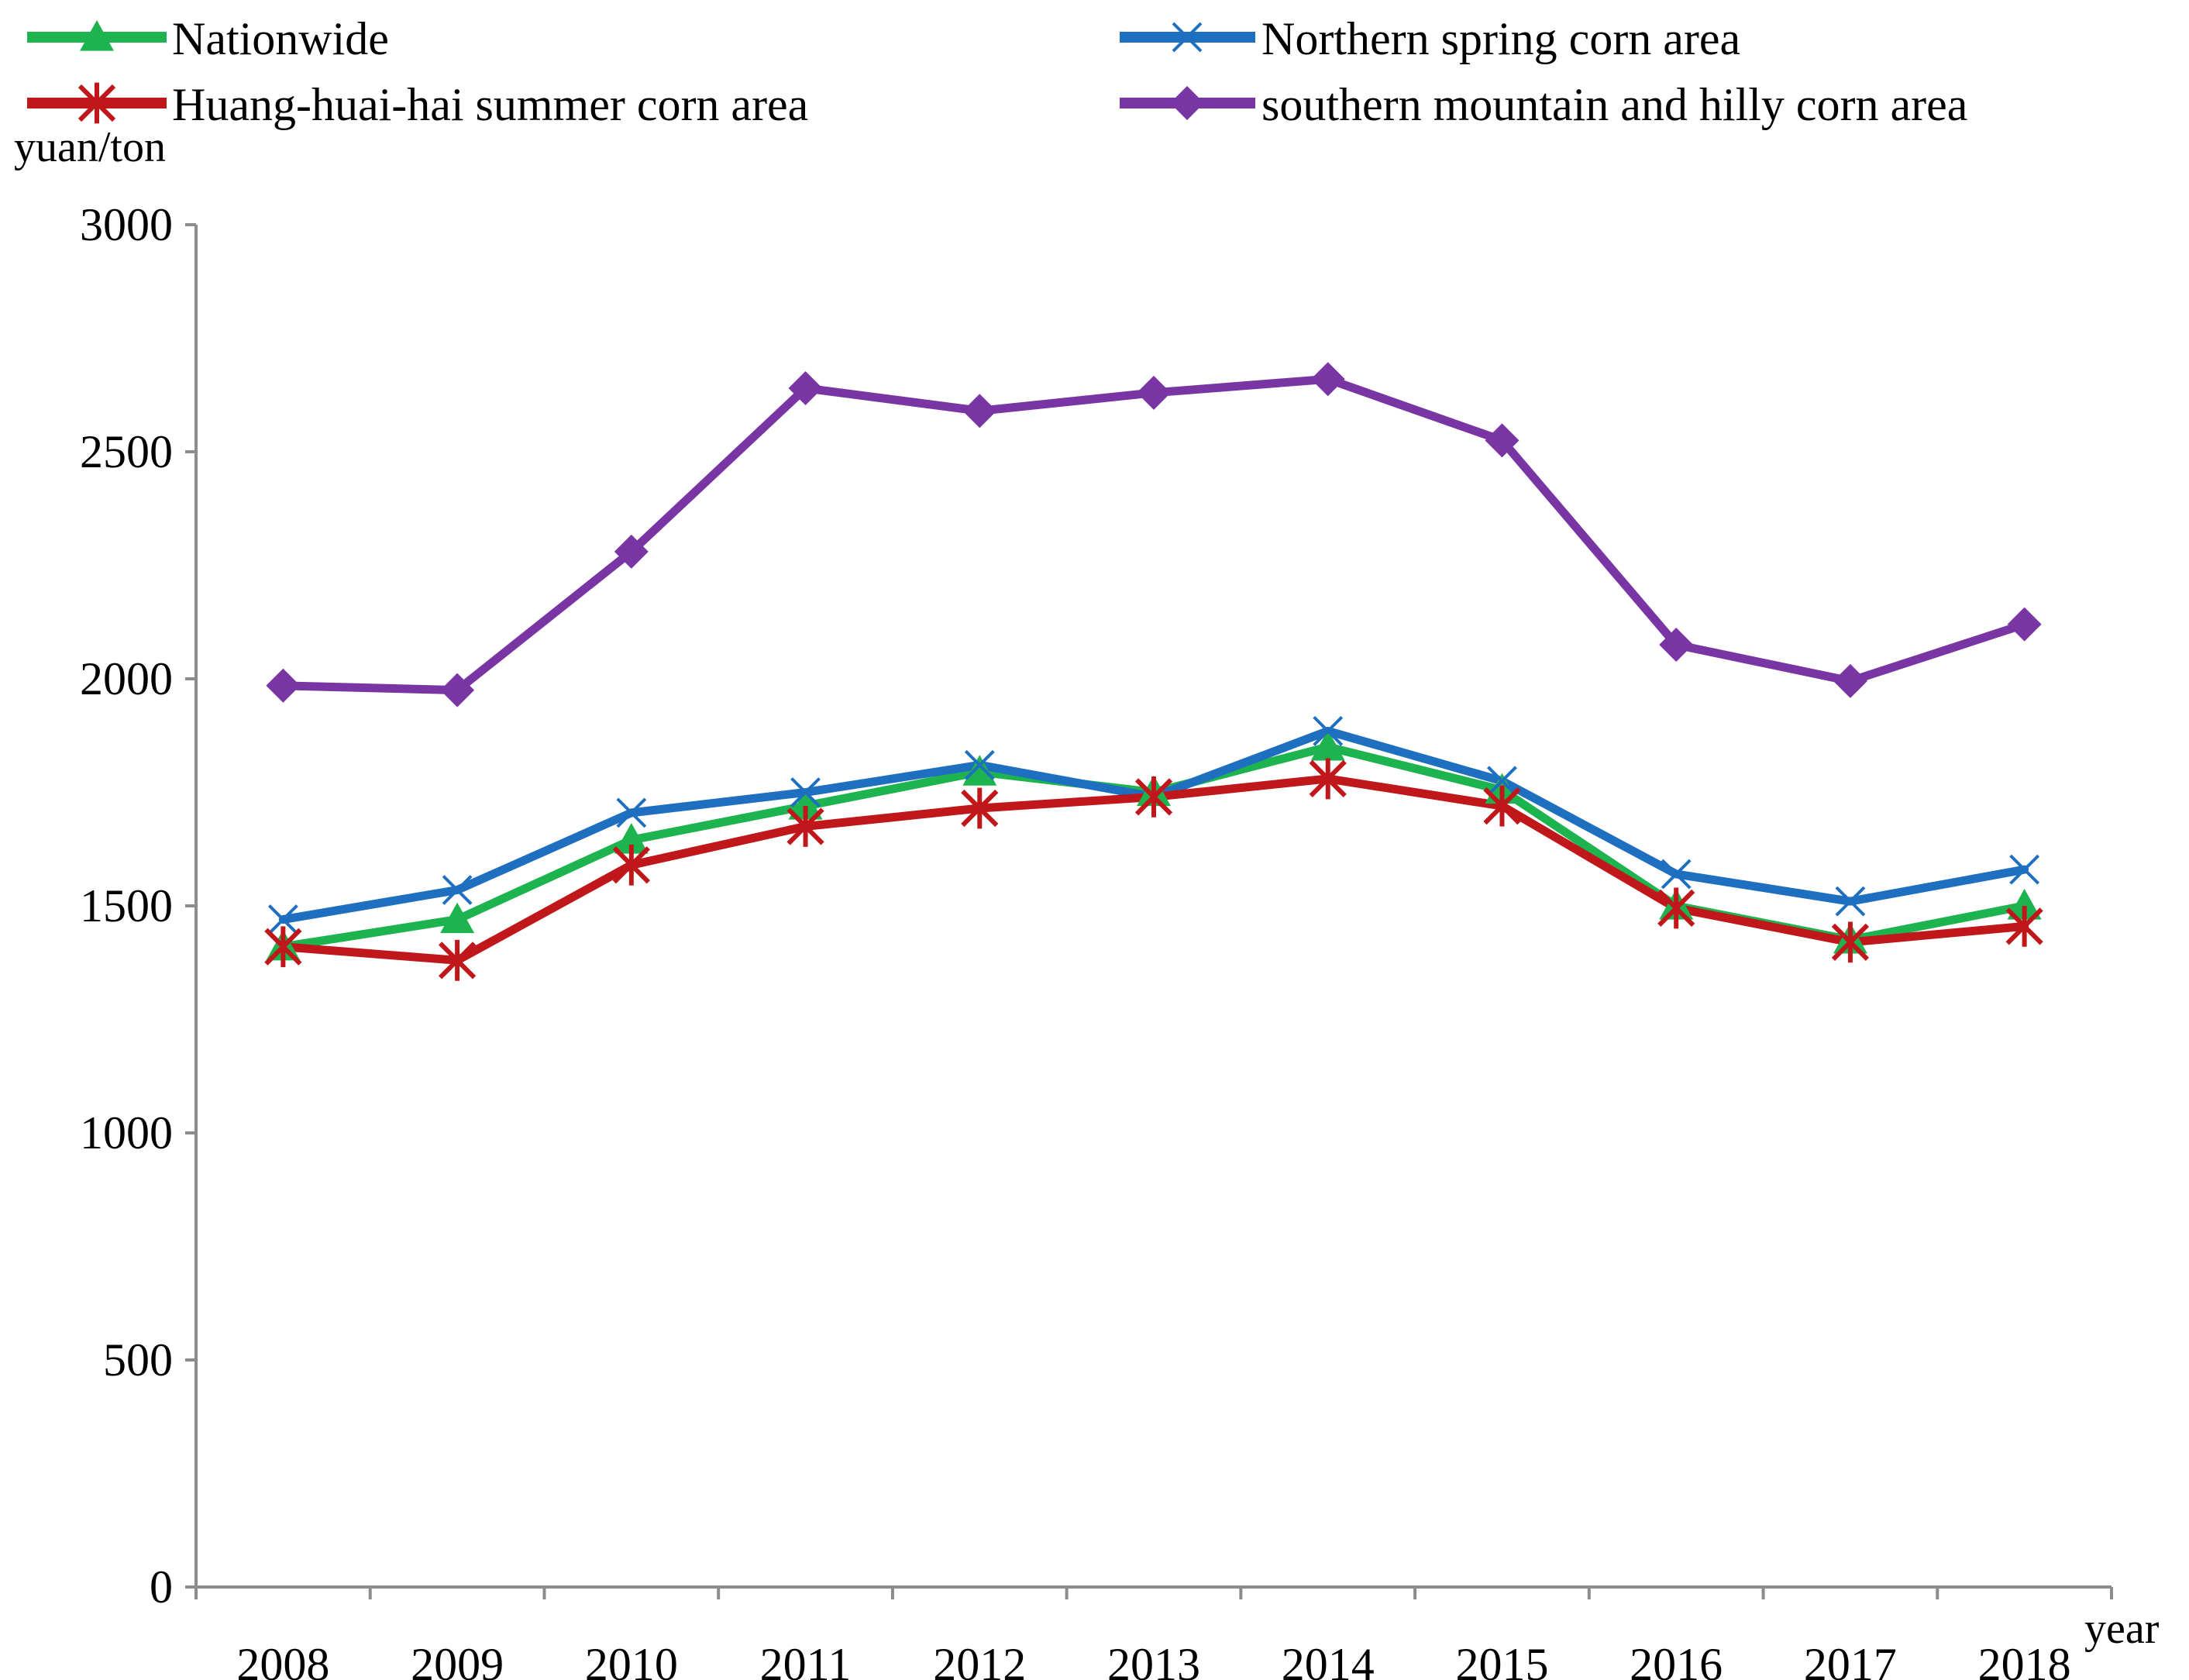 The image size is (2189, 1680). Describe the element at coordinates (1500, 39) in the screenshot. I see `legend-label-northern-spring: Northern spring corn area` at that location.